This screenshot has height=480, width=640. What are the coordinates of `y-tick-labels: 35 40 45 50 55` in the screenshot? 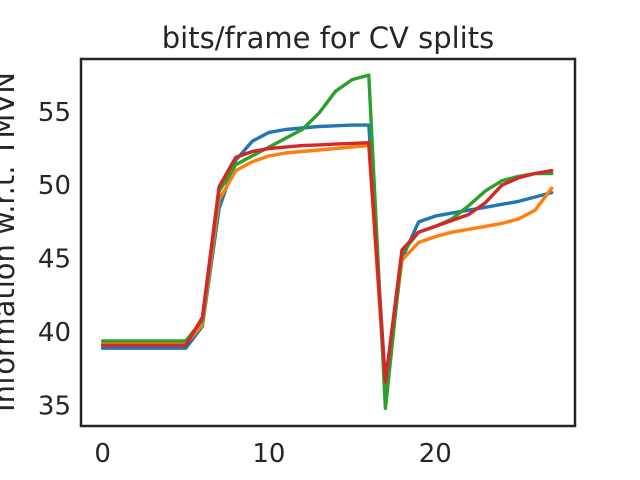 It's located at (54, 260).